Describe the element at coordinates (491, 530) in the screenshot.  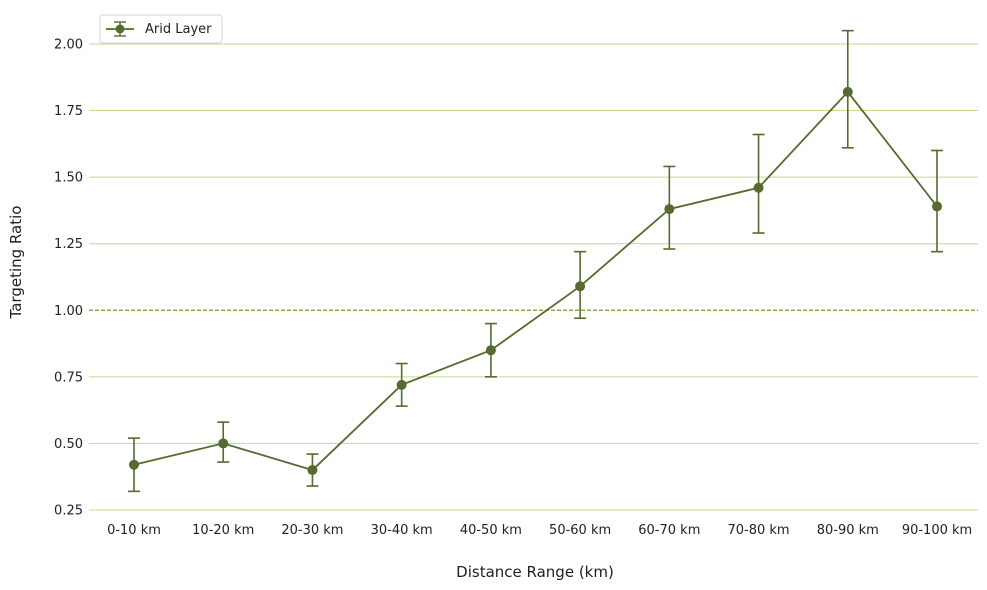
I see `x-tick-label: 40-50 km` at that location.